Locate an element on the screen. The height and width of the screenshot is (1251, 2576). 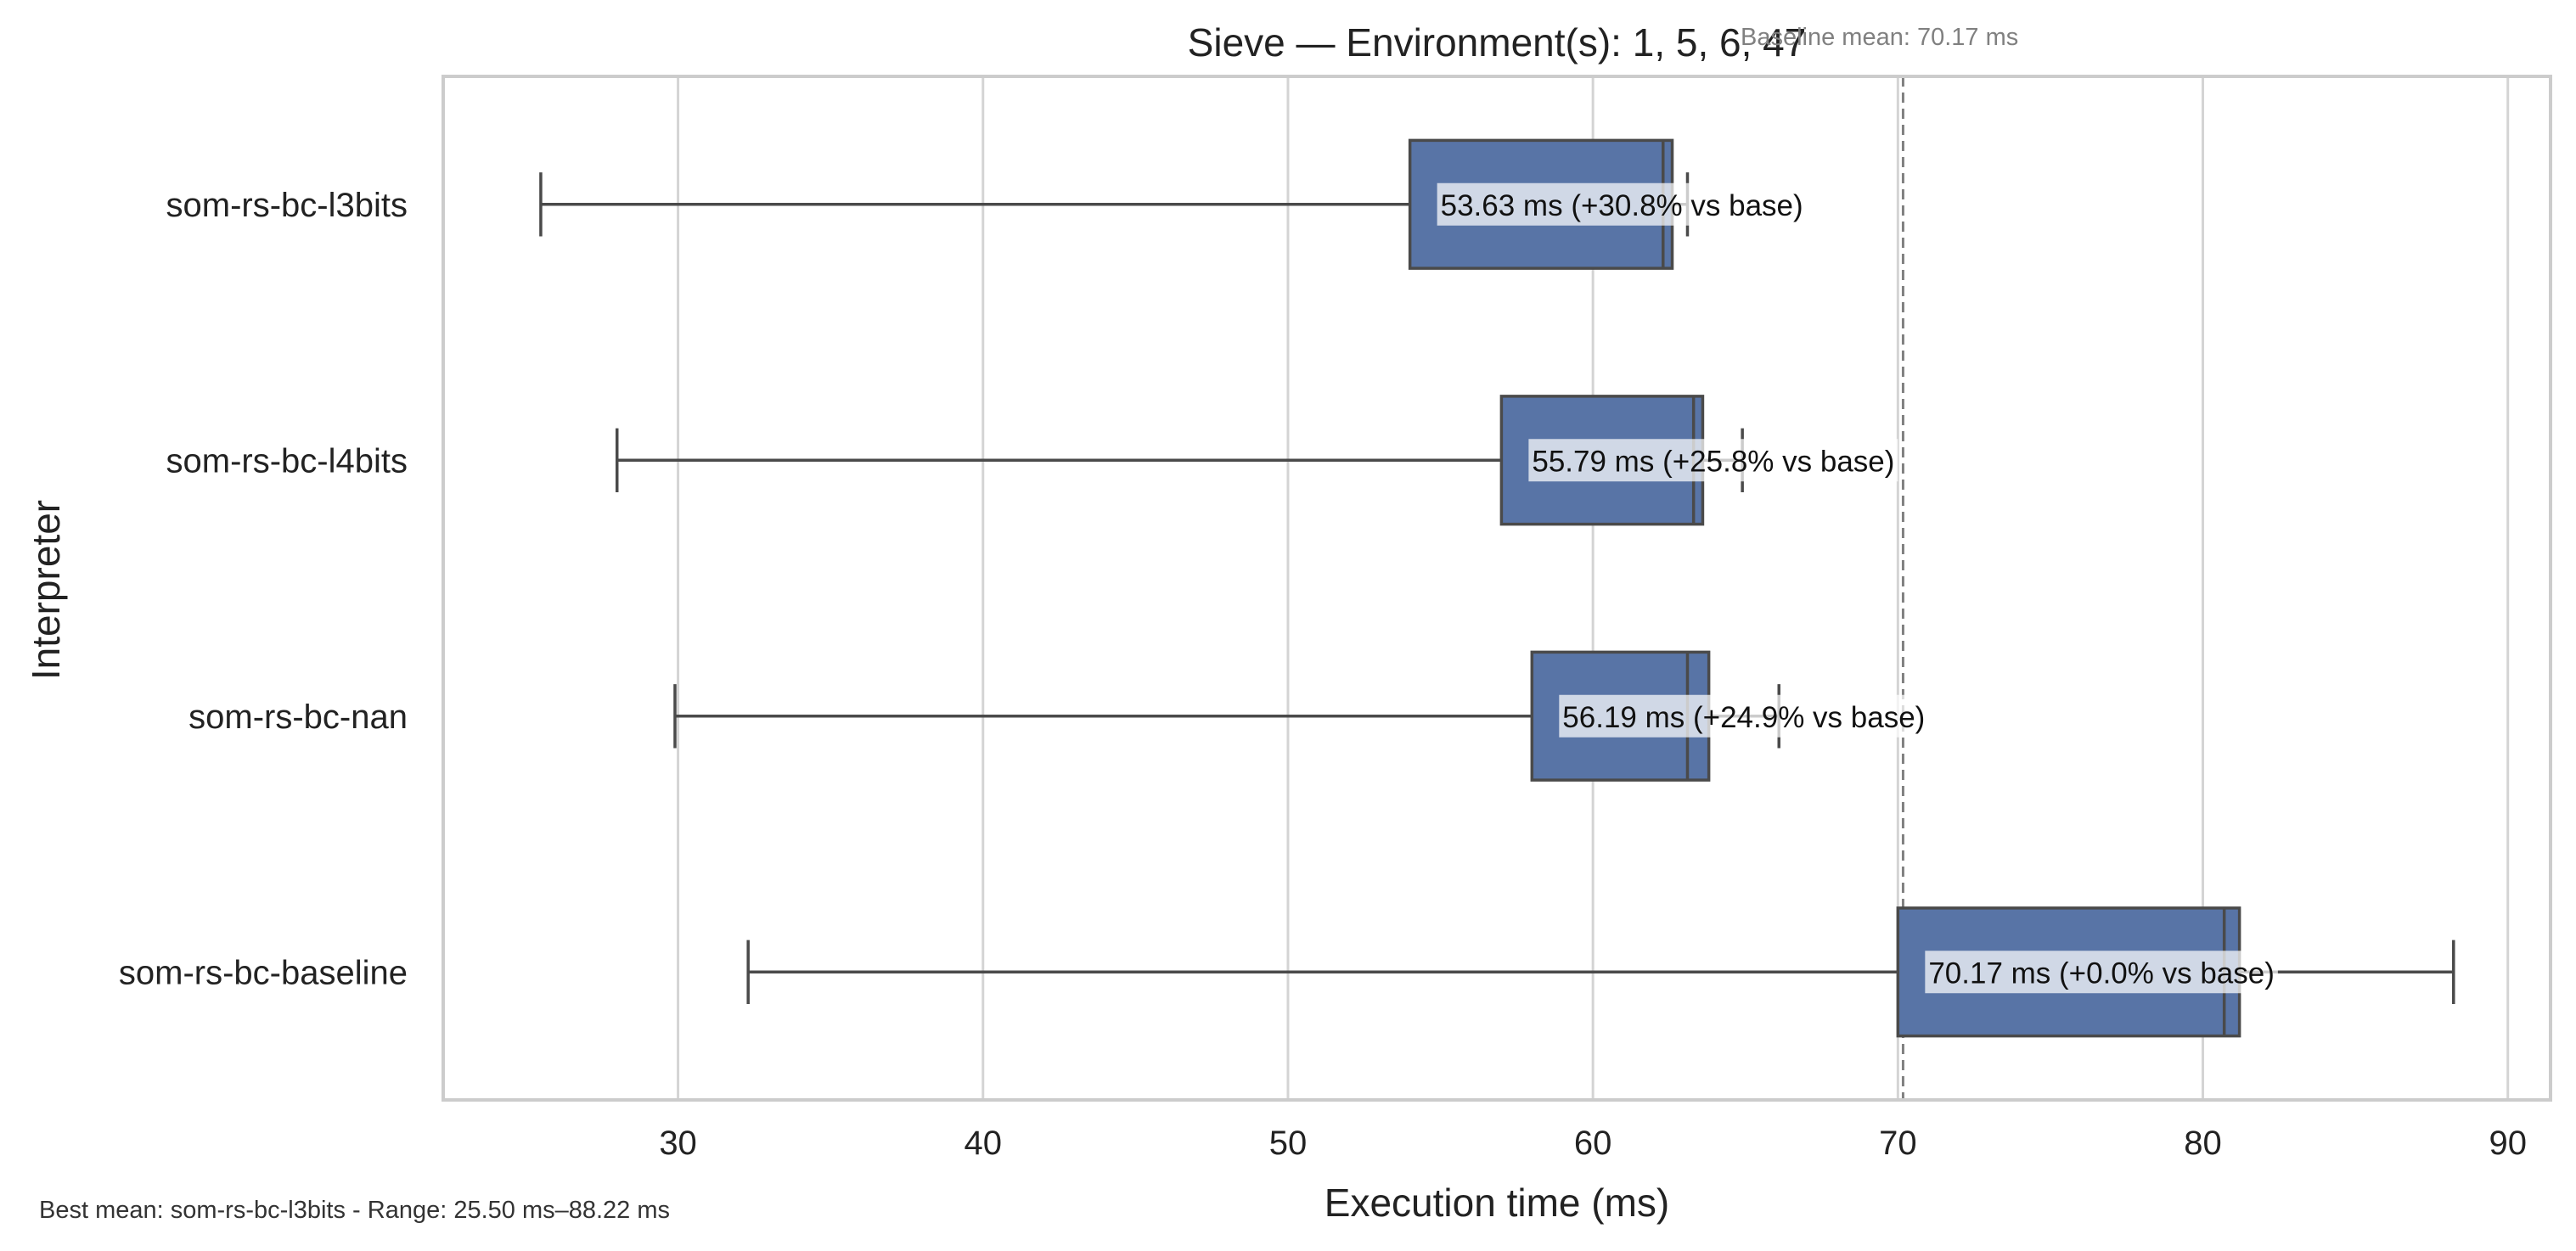
annotation-text-som-rs-bc-nan: 56.19 ms (+24.9% vs base) is located at coordinates (1743, 717).